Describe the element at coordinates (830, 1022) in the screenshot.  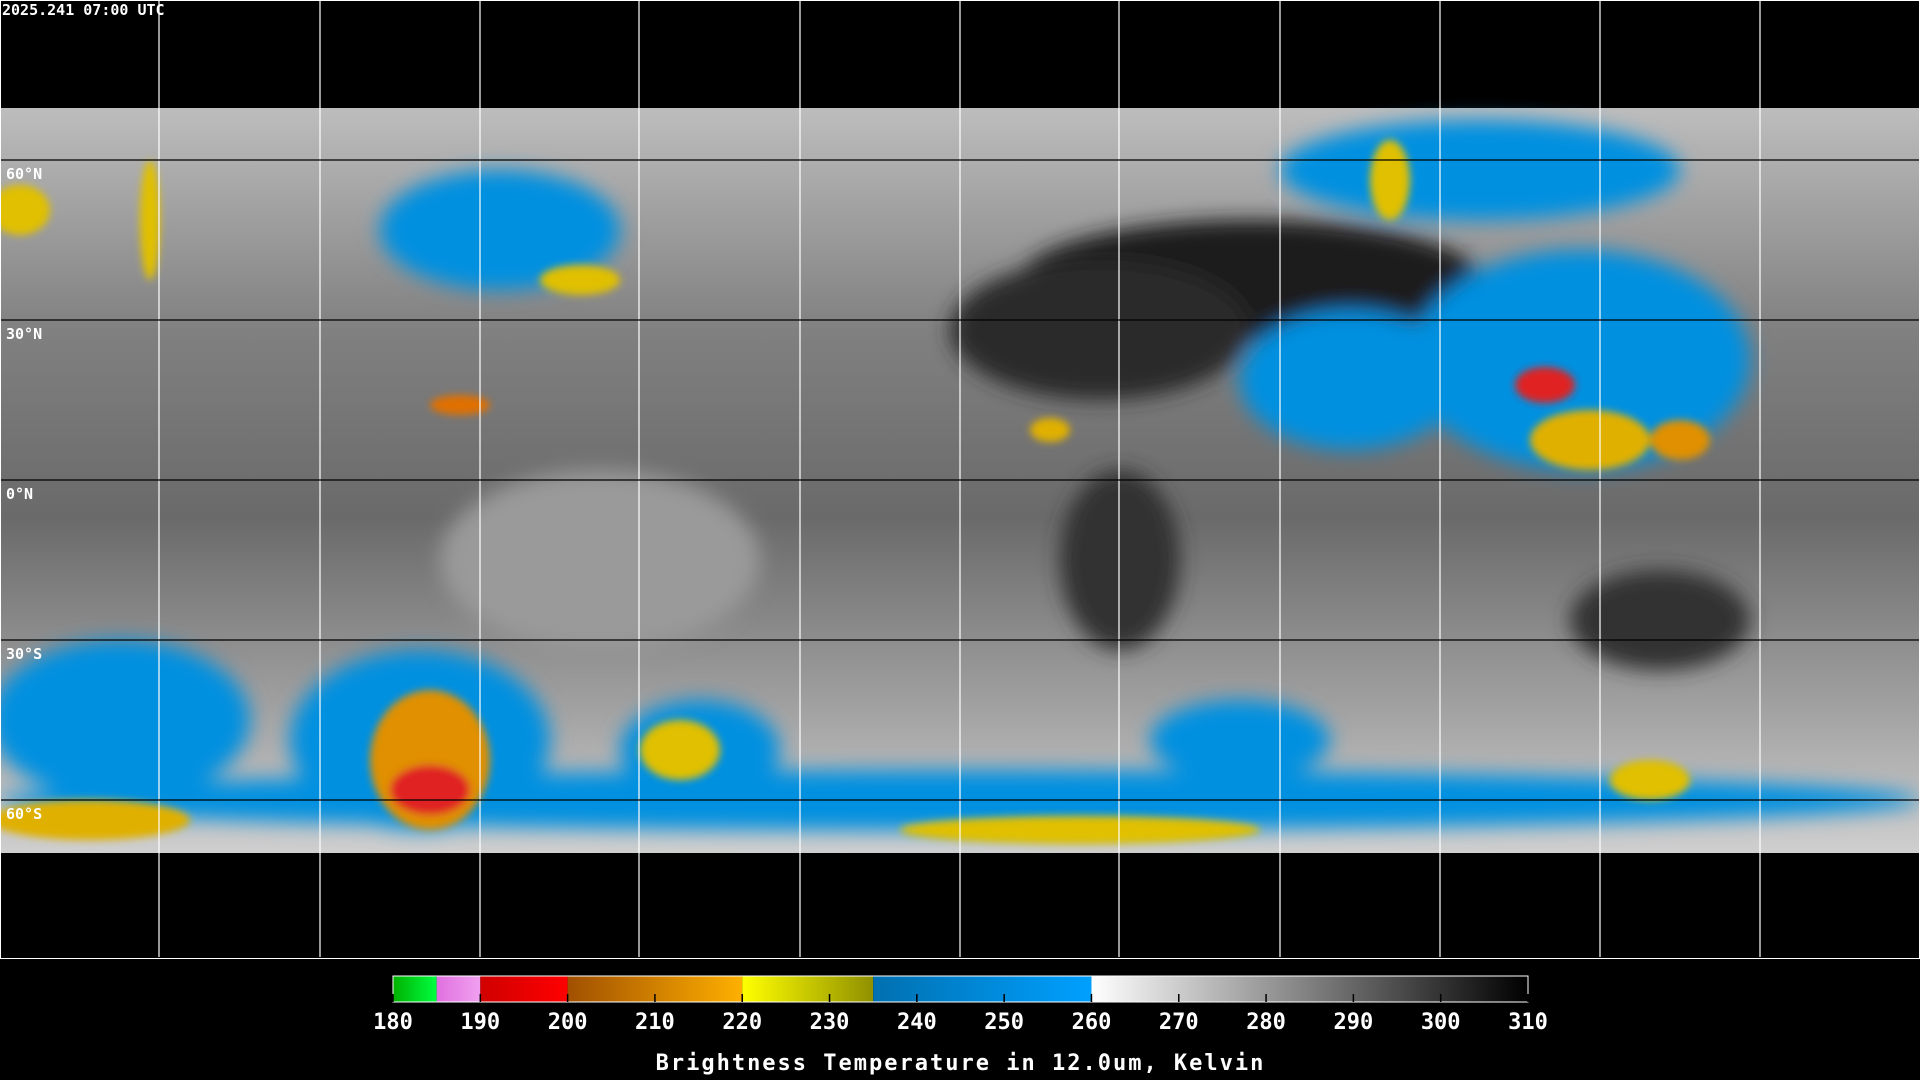
I see `colorbar-tick-label: 230` at that location.